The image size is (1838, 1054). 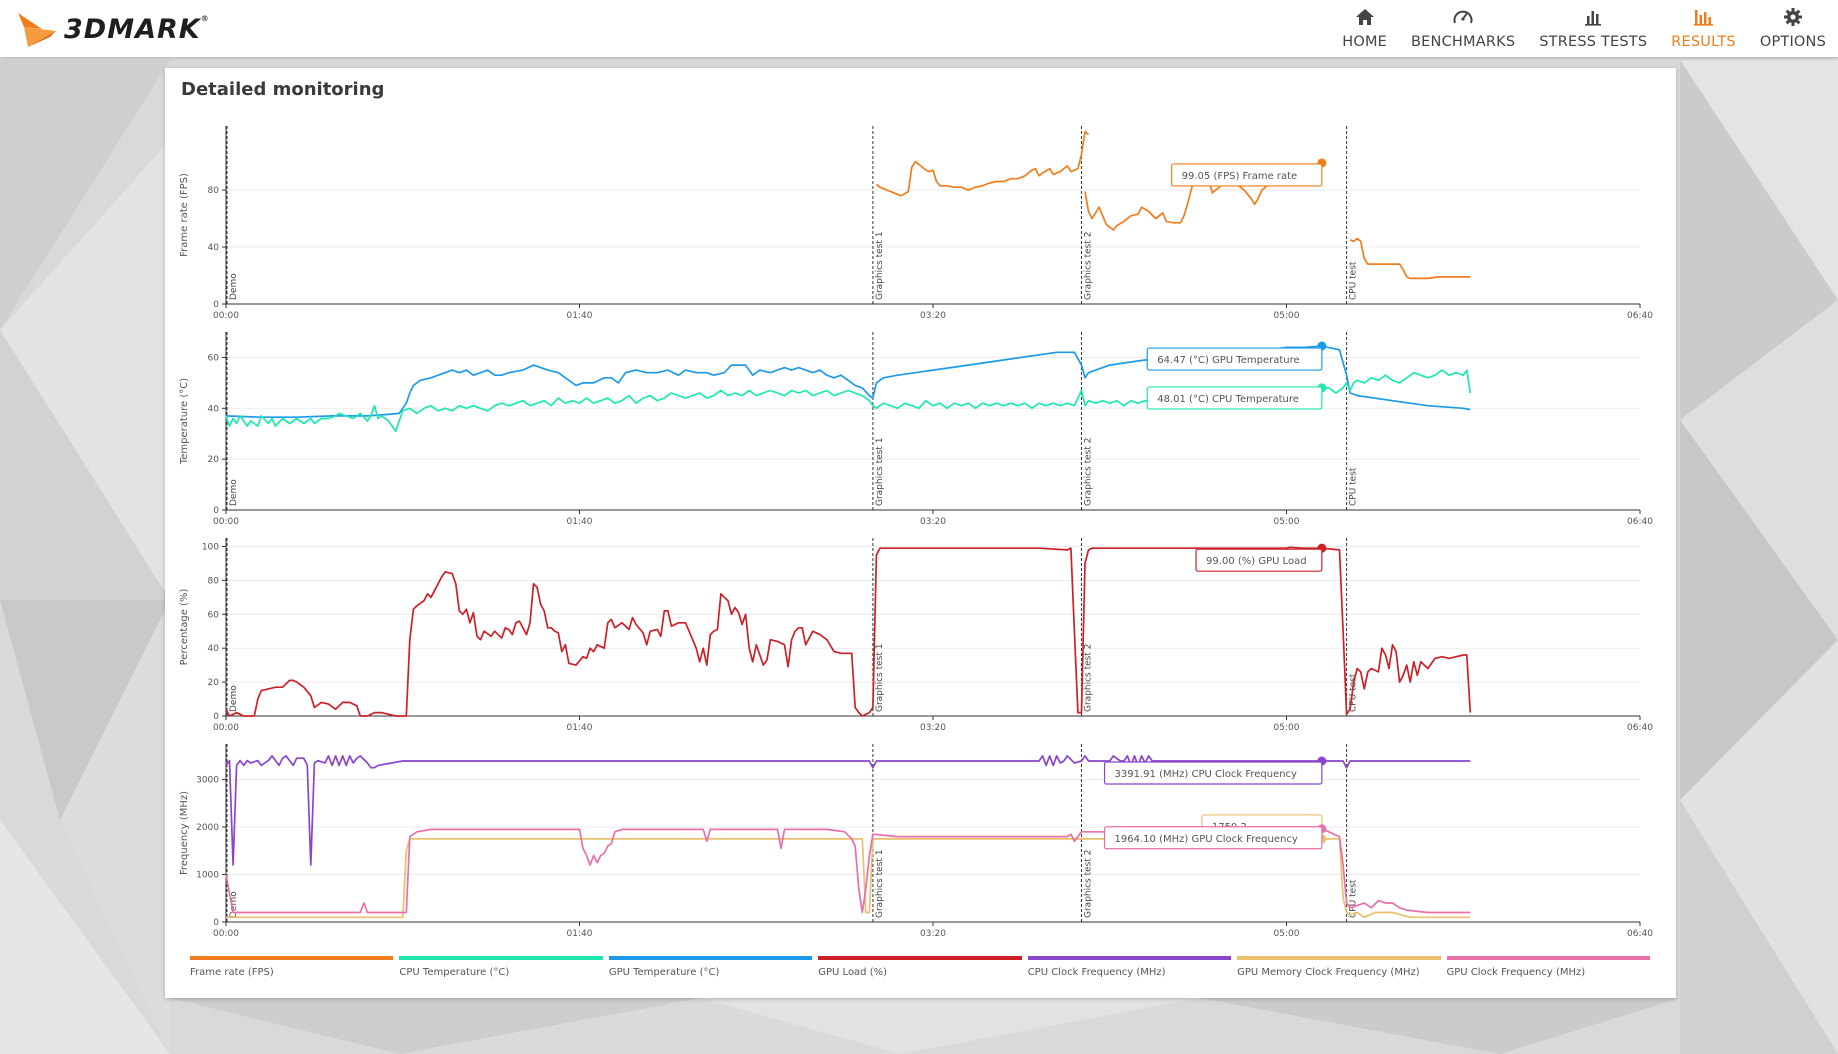 What do you see at coordinates (1328, 972) in the screenshot?
I see `legend-label: GPU Memory Clock Frequency (MHz)` at bounding box center [1328, 972].